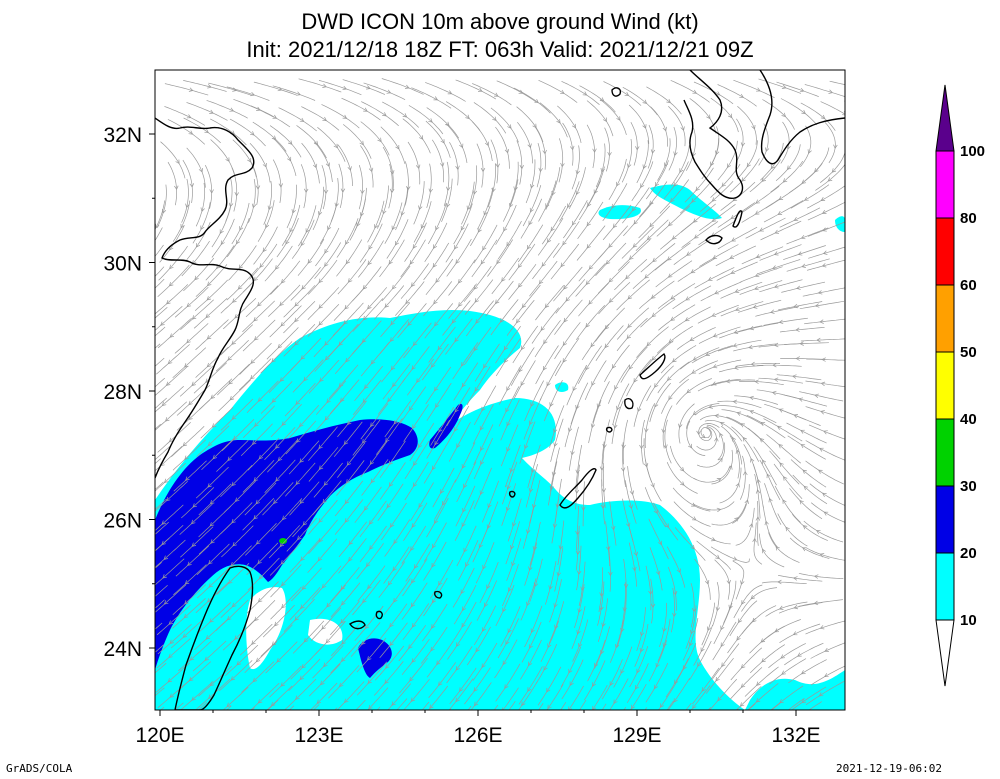  I want to click on lat-tick-label: 30N, so click(122, 264).